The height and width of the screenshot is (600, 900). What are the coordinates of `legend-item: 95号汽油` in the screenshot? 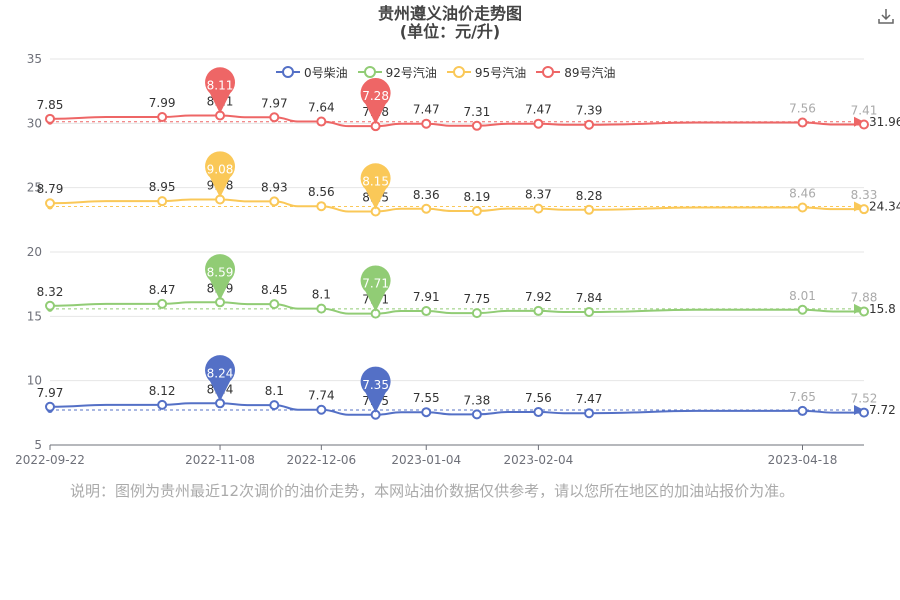 It's located at (486, 72).